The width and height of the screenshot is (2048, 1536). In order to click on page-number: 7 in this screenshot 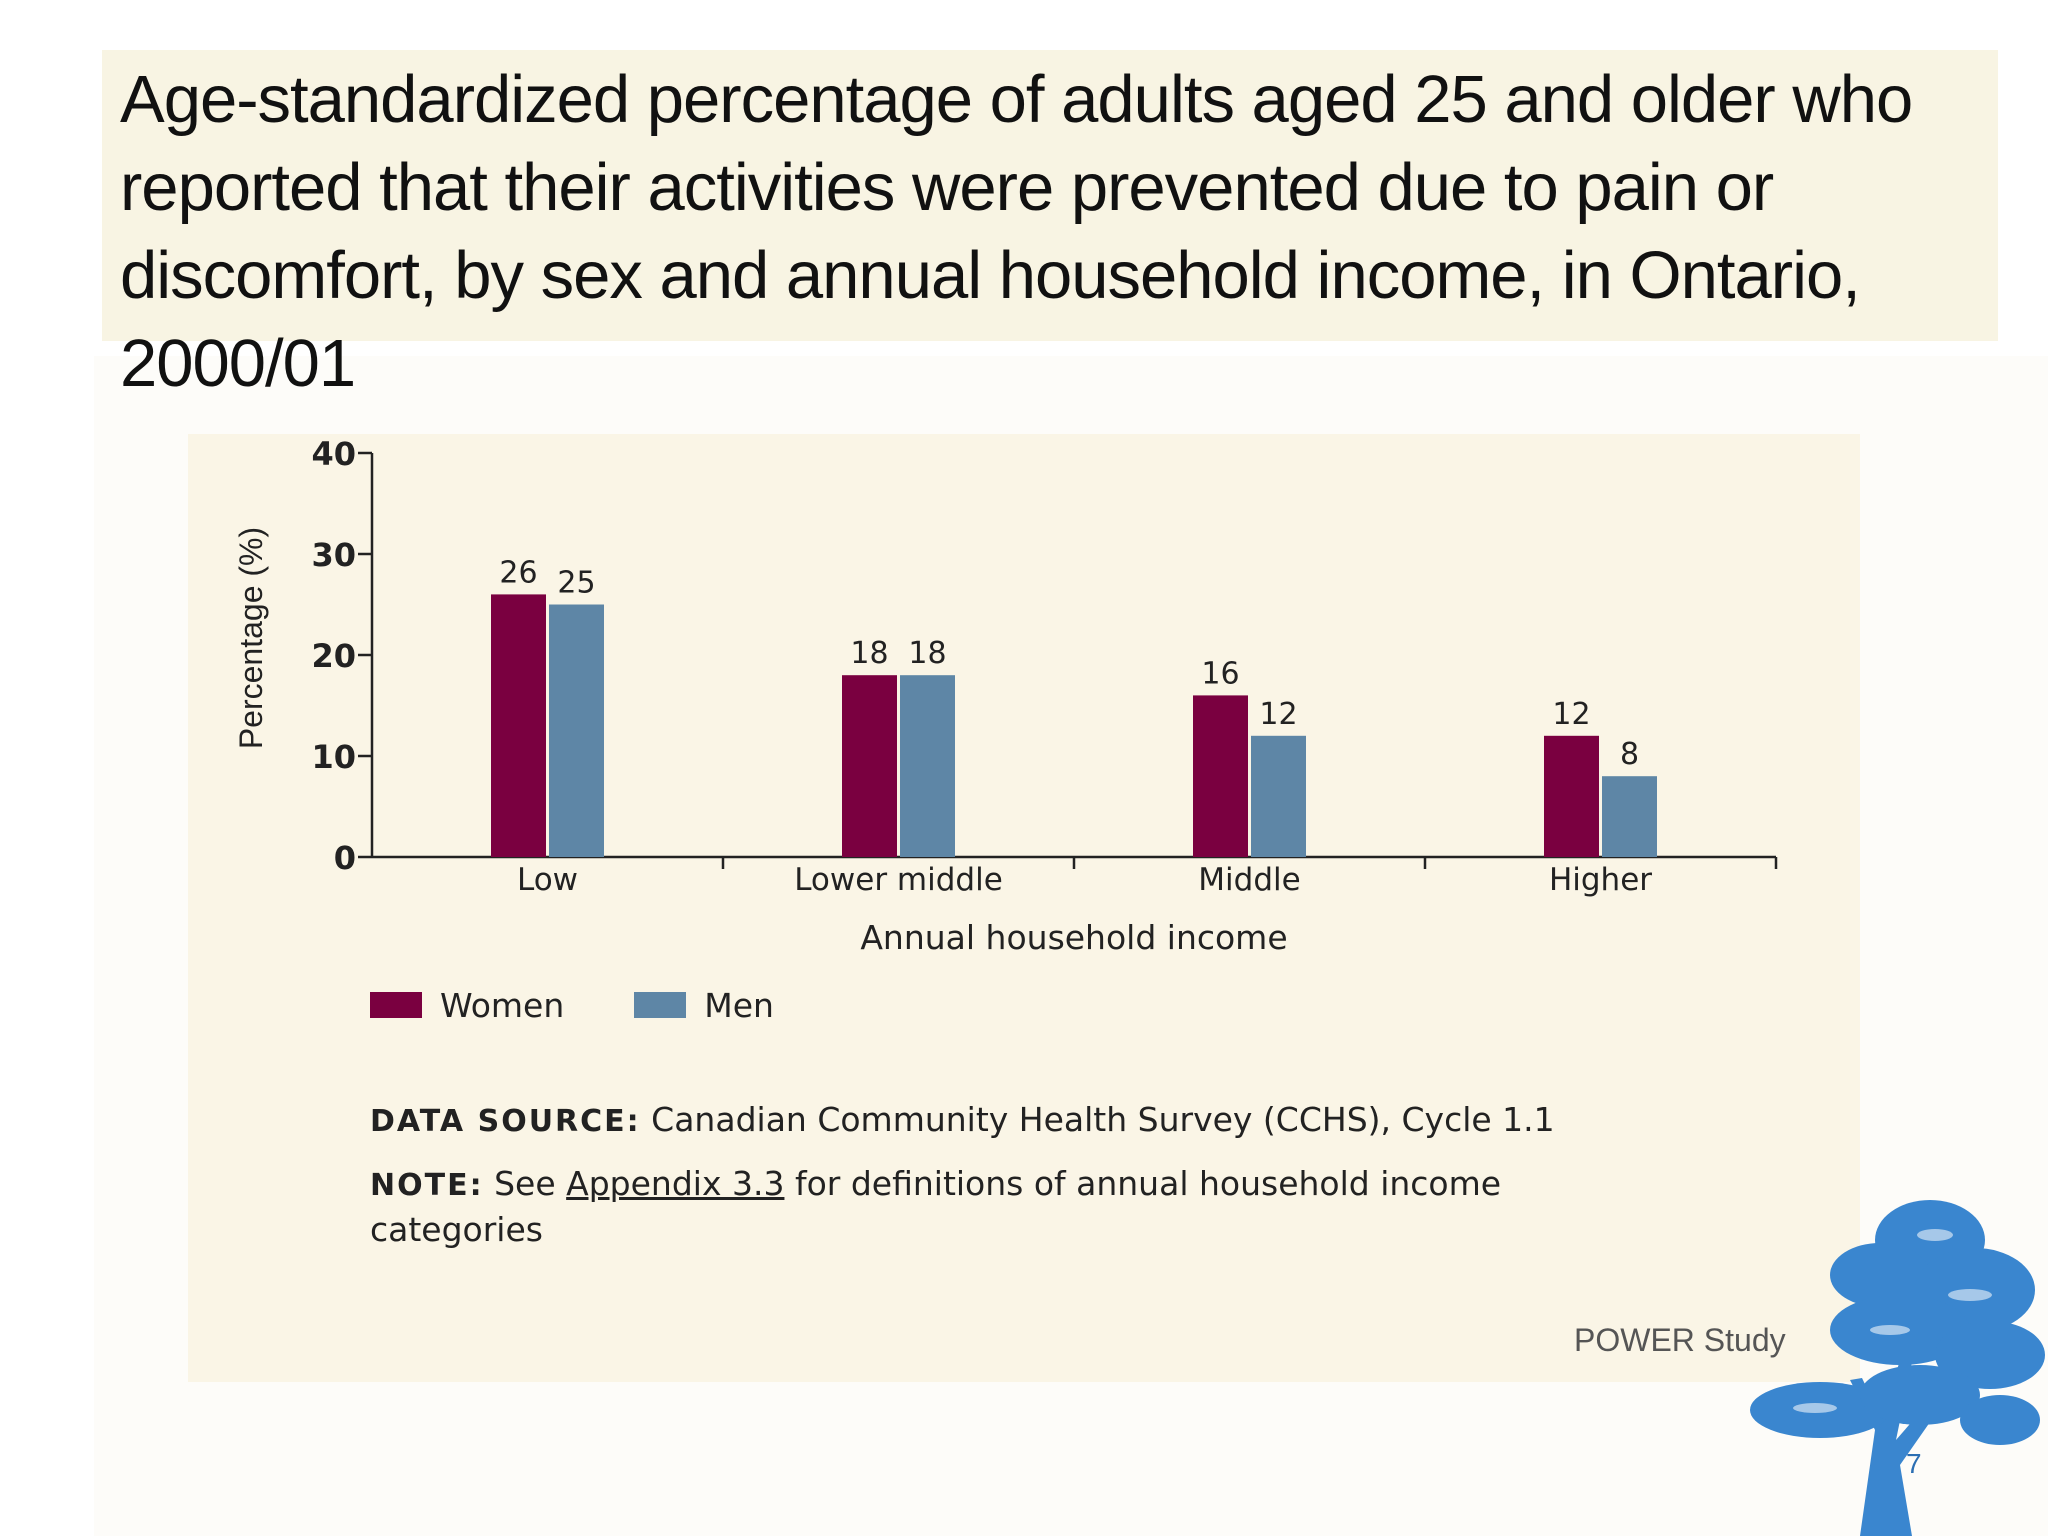, I will do `click(1914, 1463)`.